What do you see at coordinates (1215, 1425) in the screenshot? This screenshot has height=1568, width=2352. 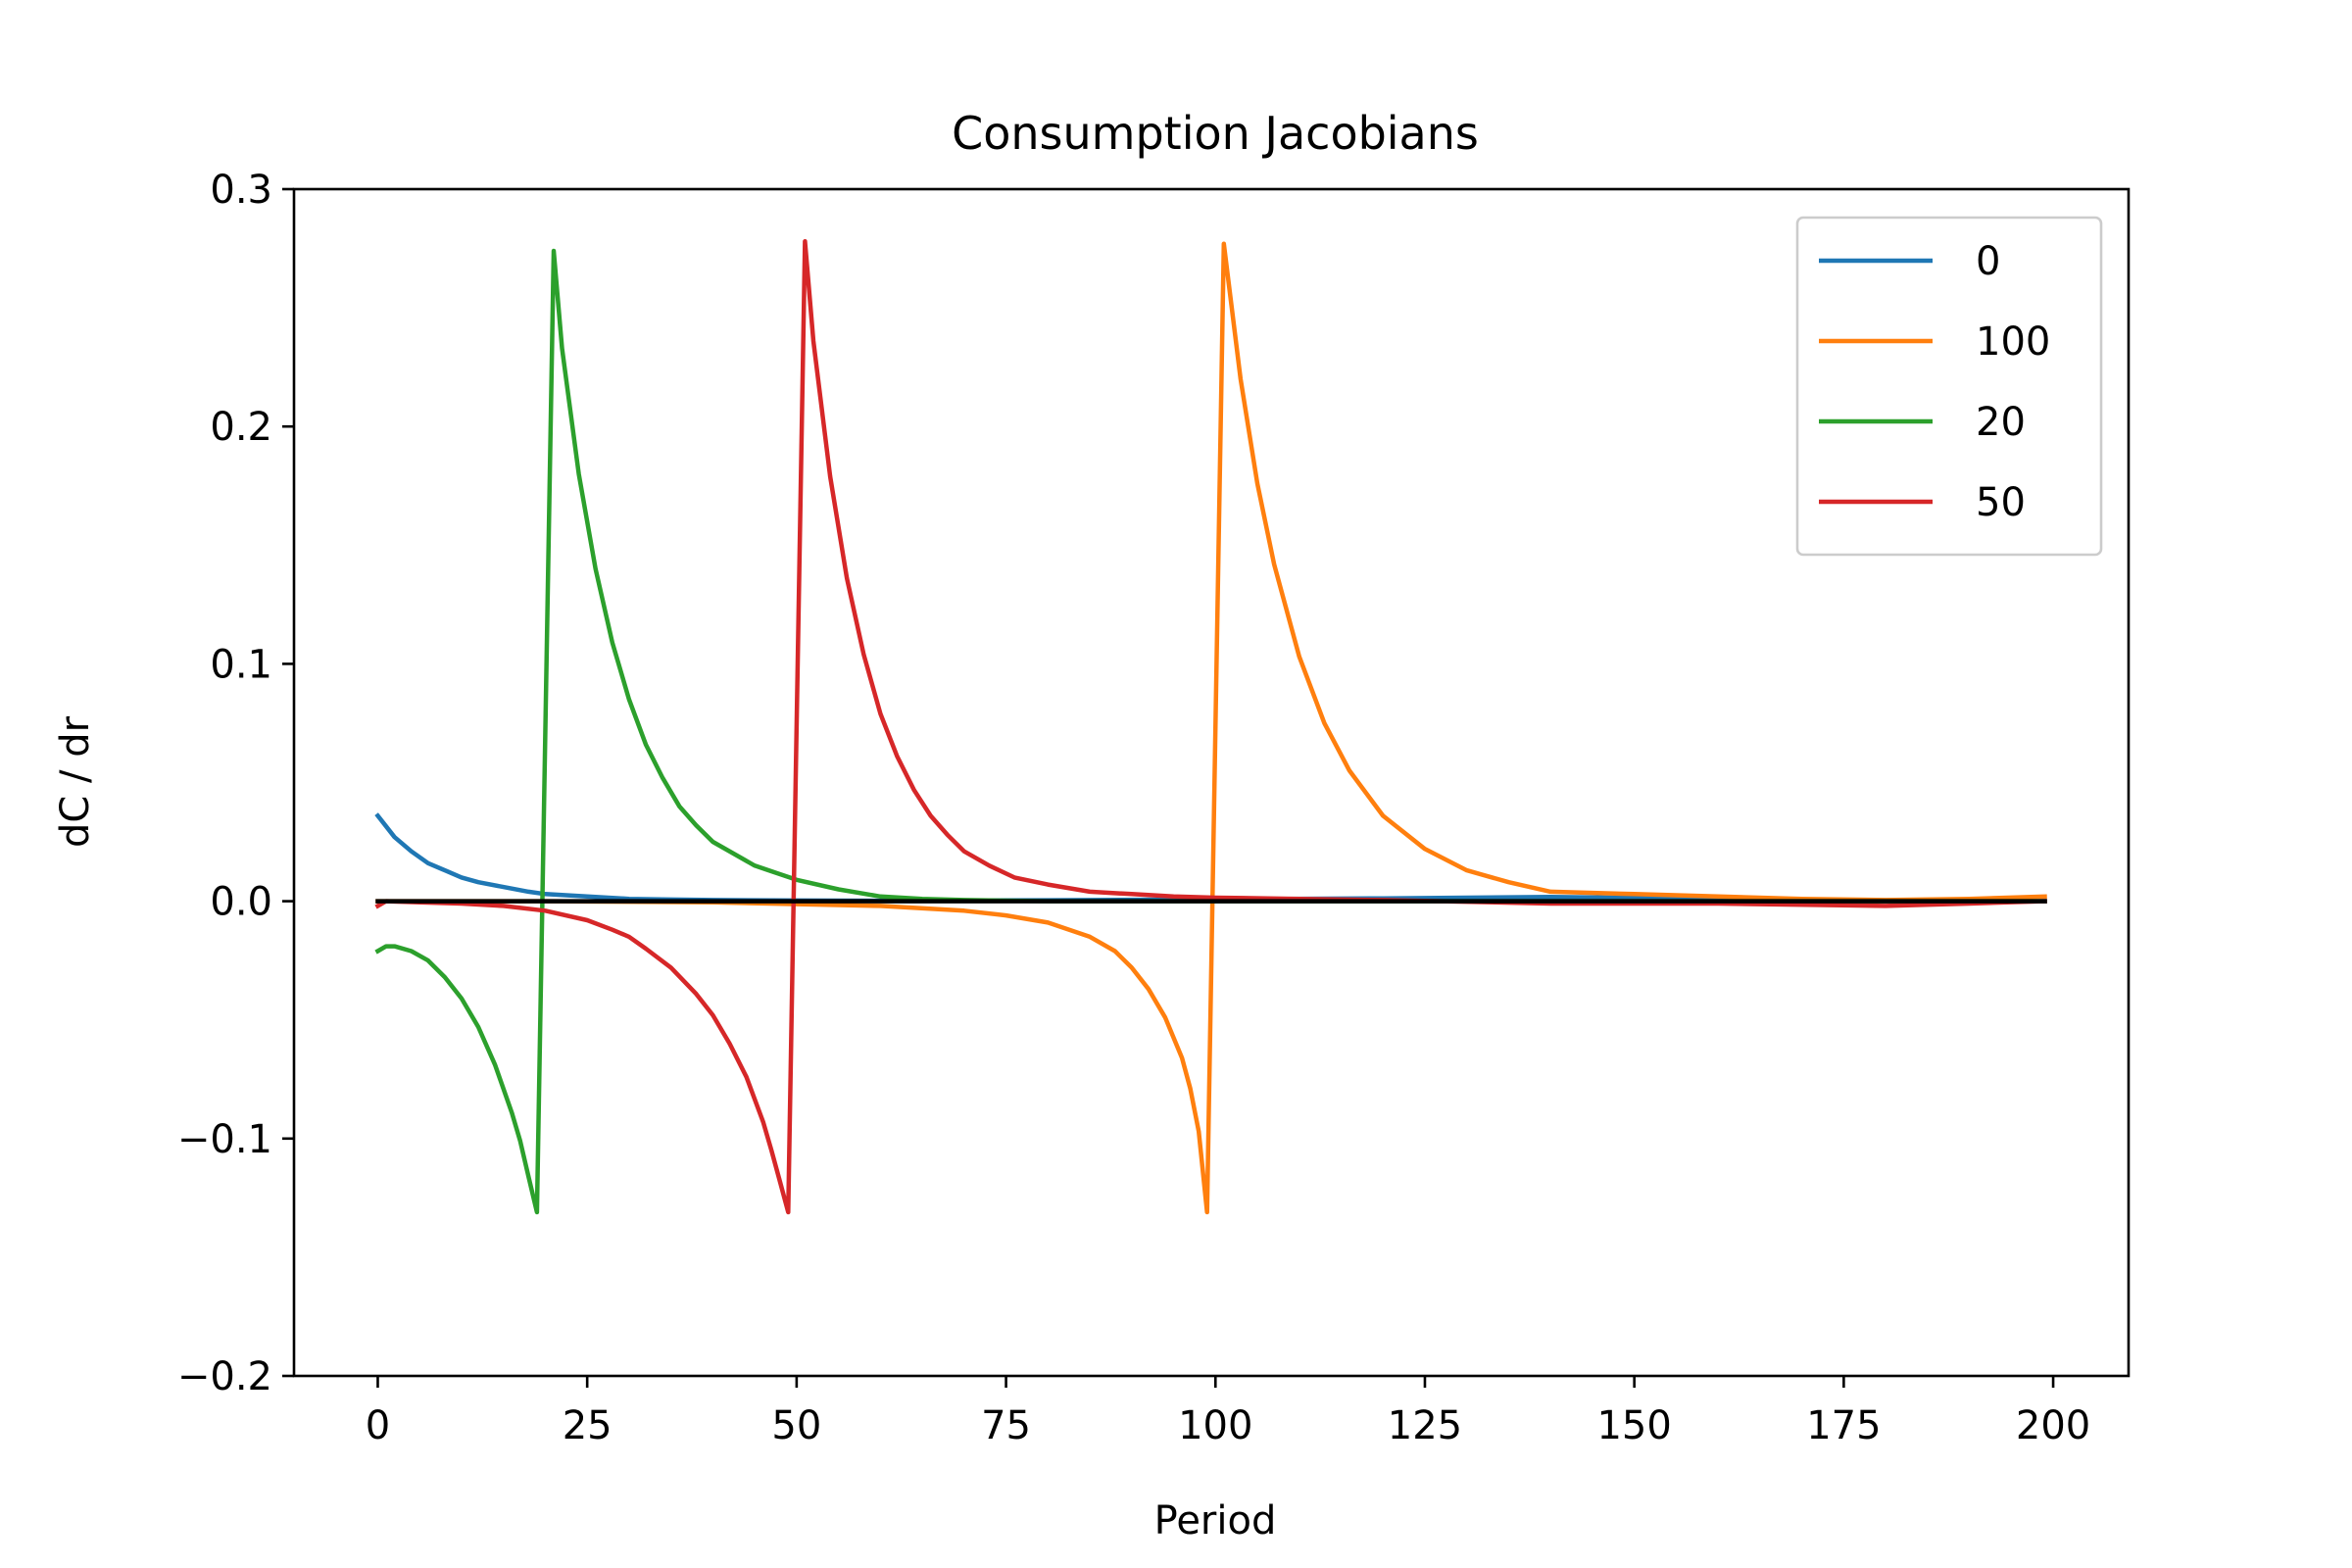 I see `x-tick-label: 100` at bounding box center [1215, 1425].